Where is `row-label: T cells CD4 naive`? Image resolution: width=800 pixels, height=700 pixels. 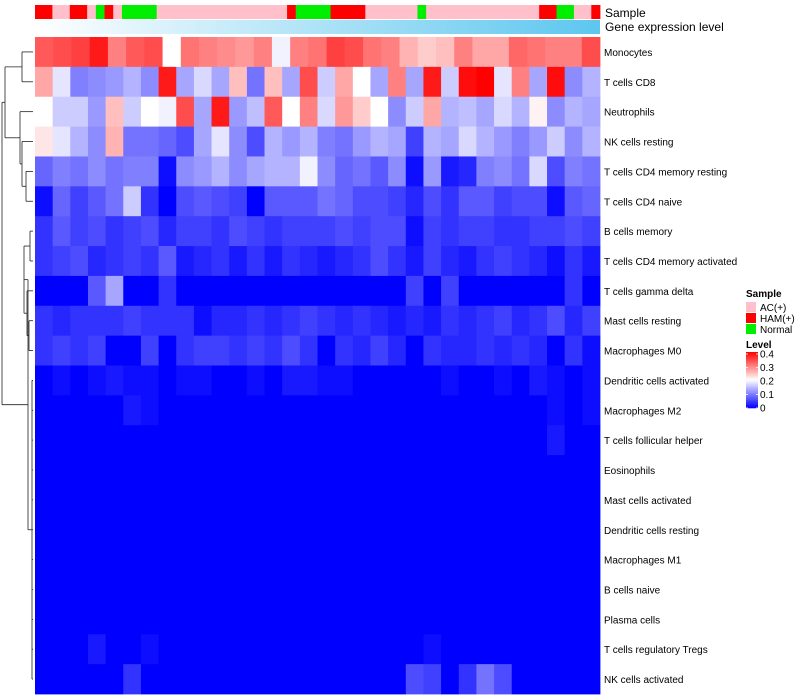 row-label: T cells CD4 naive is located at coordinates (643, 202).